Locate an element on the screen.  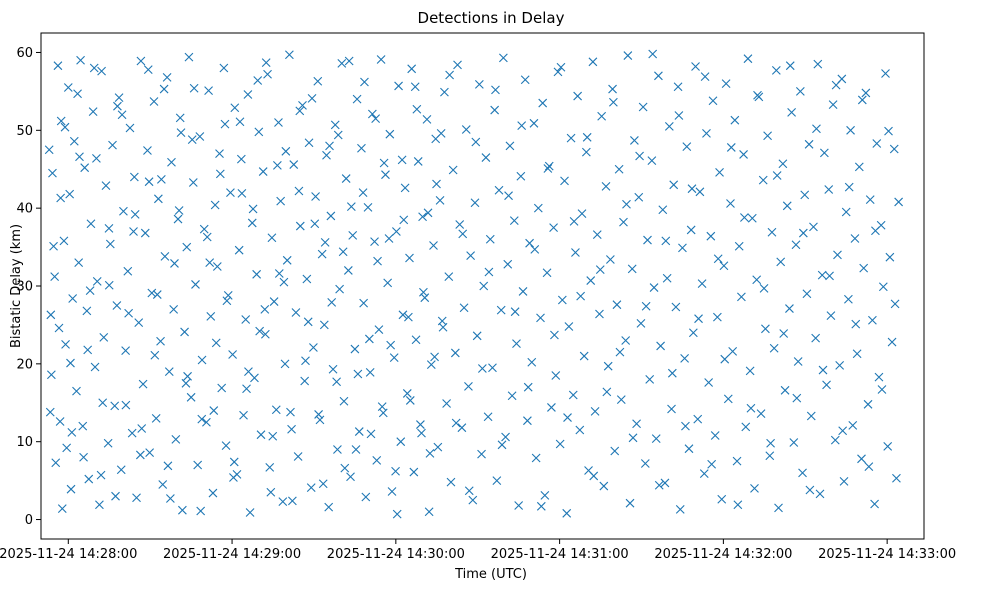
y-tick-label: 50 is located at coordinates (24, 131).